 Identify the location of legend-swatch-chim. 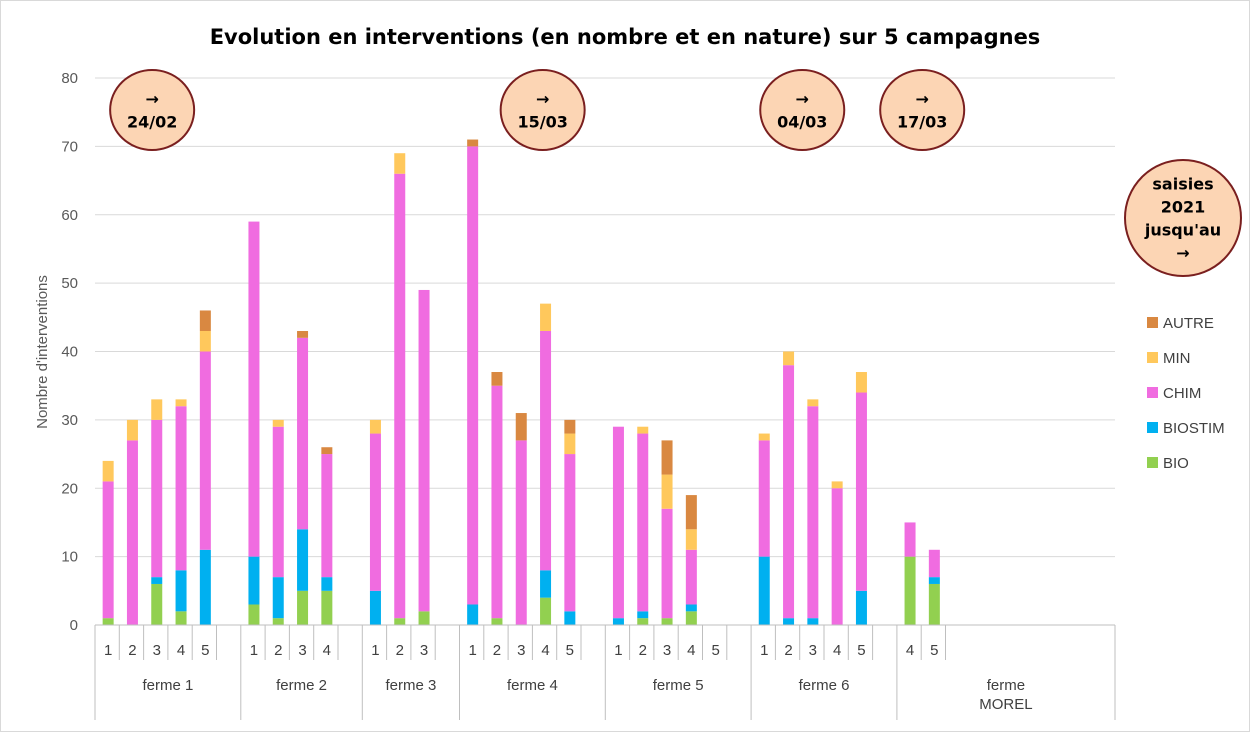
(1152, 392).